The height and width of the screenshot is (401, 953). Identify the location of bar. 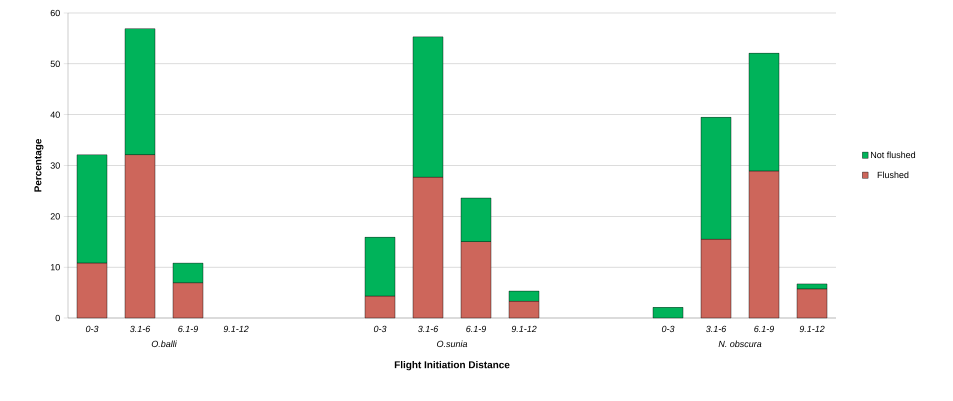
(668, 312).